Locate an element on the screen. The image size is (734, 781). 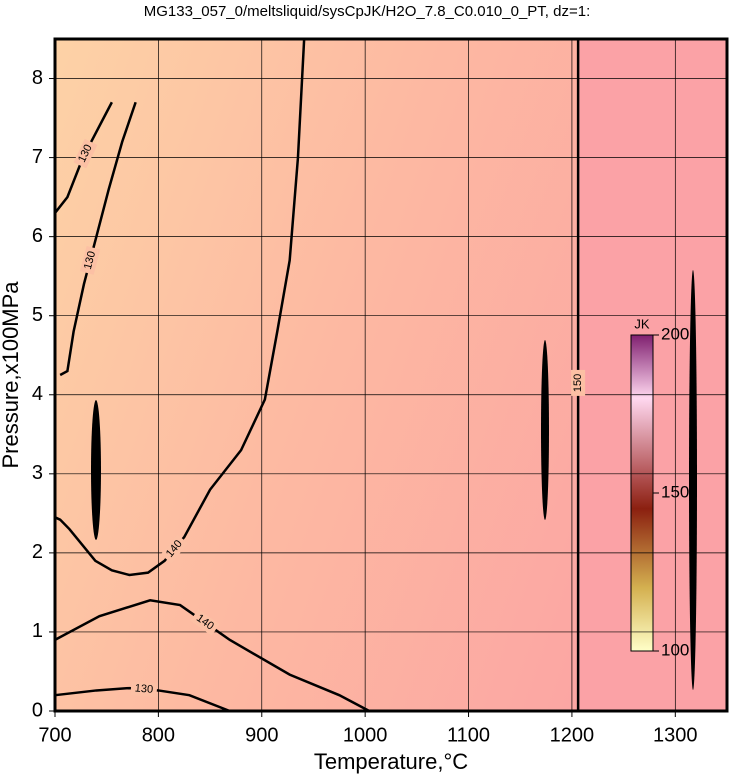
y-tick-label: 2 is located at coordinates (37, 552).